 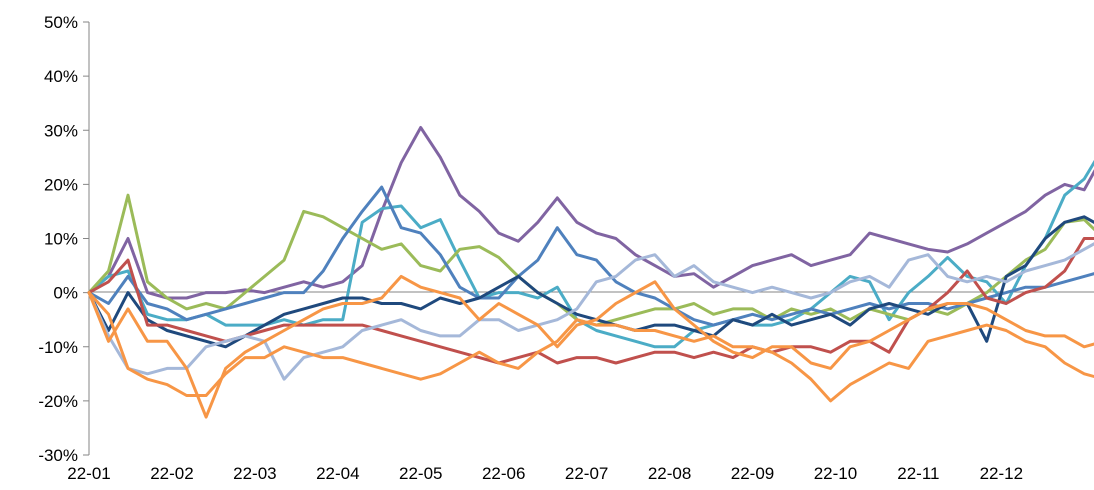 I want to click on x-tick-label: 22-12, so click(x=1001, y=473).